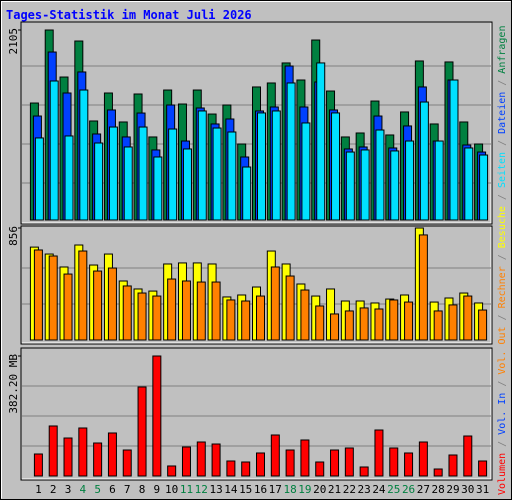 The image size is (512, 500). Describe the element at coordinates (304, 489) in the screenshot. I see `x-tick-label: 19` at that location.